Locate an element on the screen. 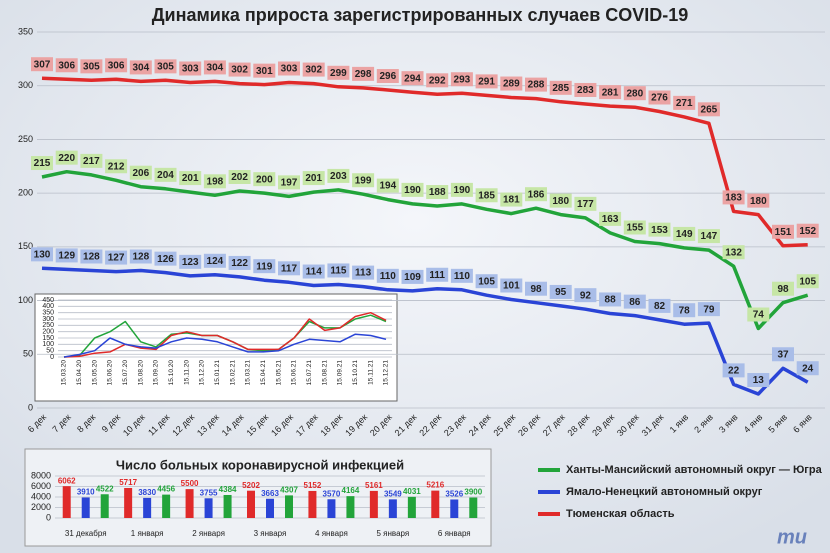 The width and height of the screenshot is (830, 553). x-tick-label: 15.08.21 is located at coordinates (324, 373).